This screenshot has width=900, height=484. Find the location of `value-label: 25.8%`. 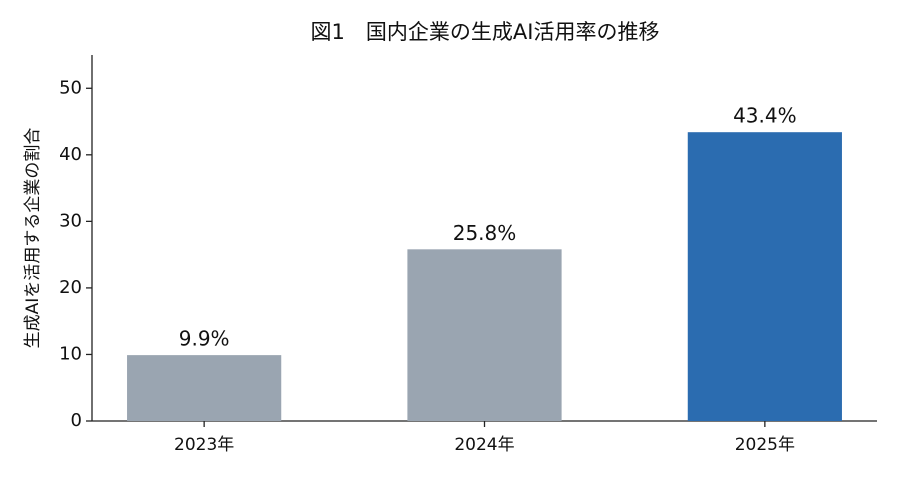

value-label: 25.8% is located at coordinates (485, 233).